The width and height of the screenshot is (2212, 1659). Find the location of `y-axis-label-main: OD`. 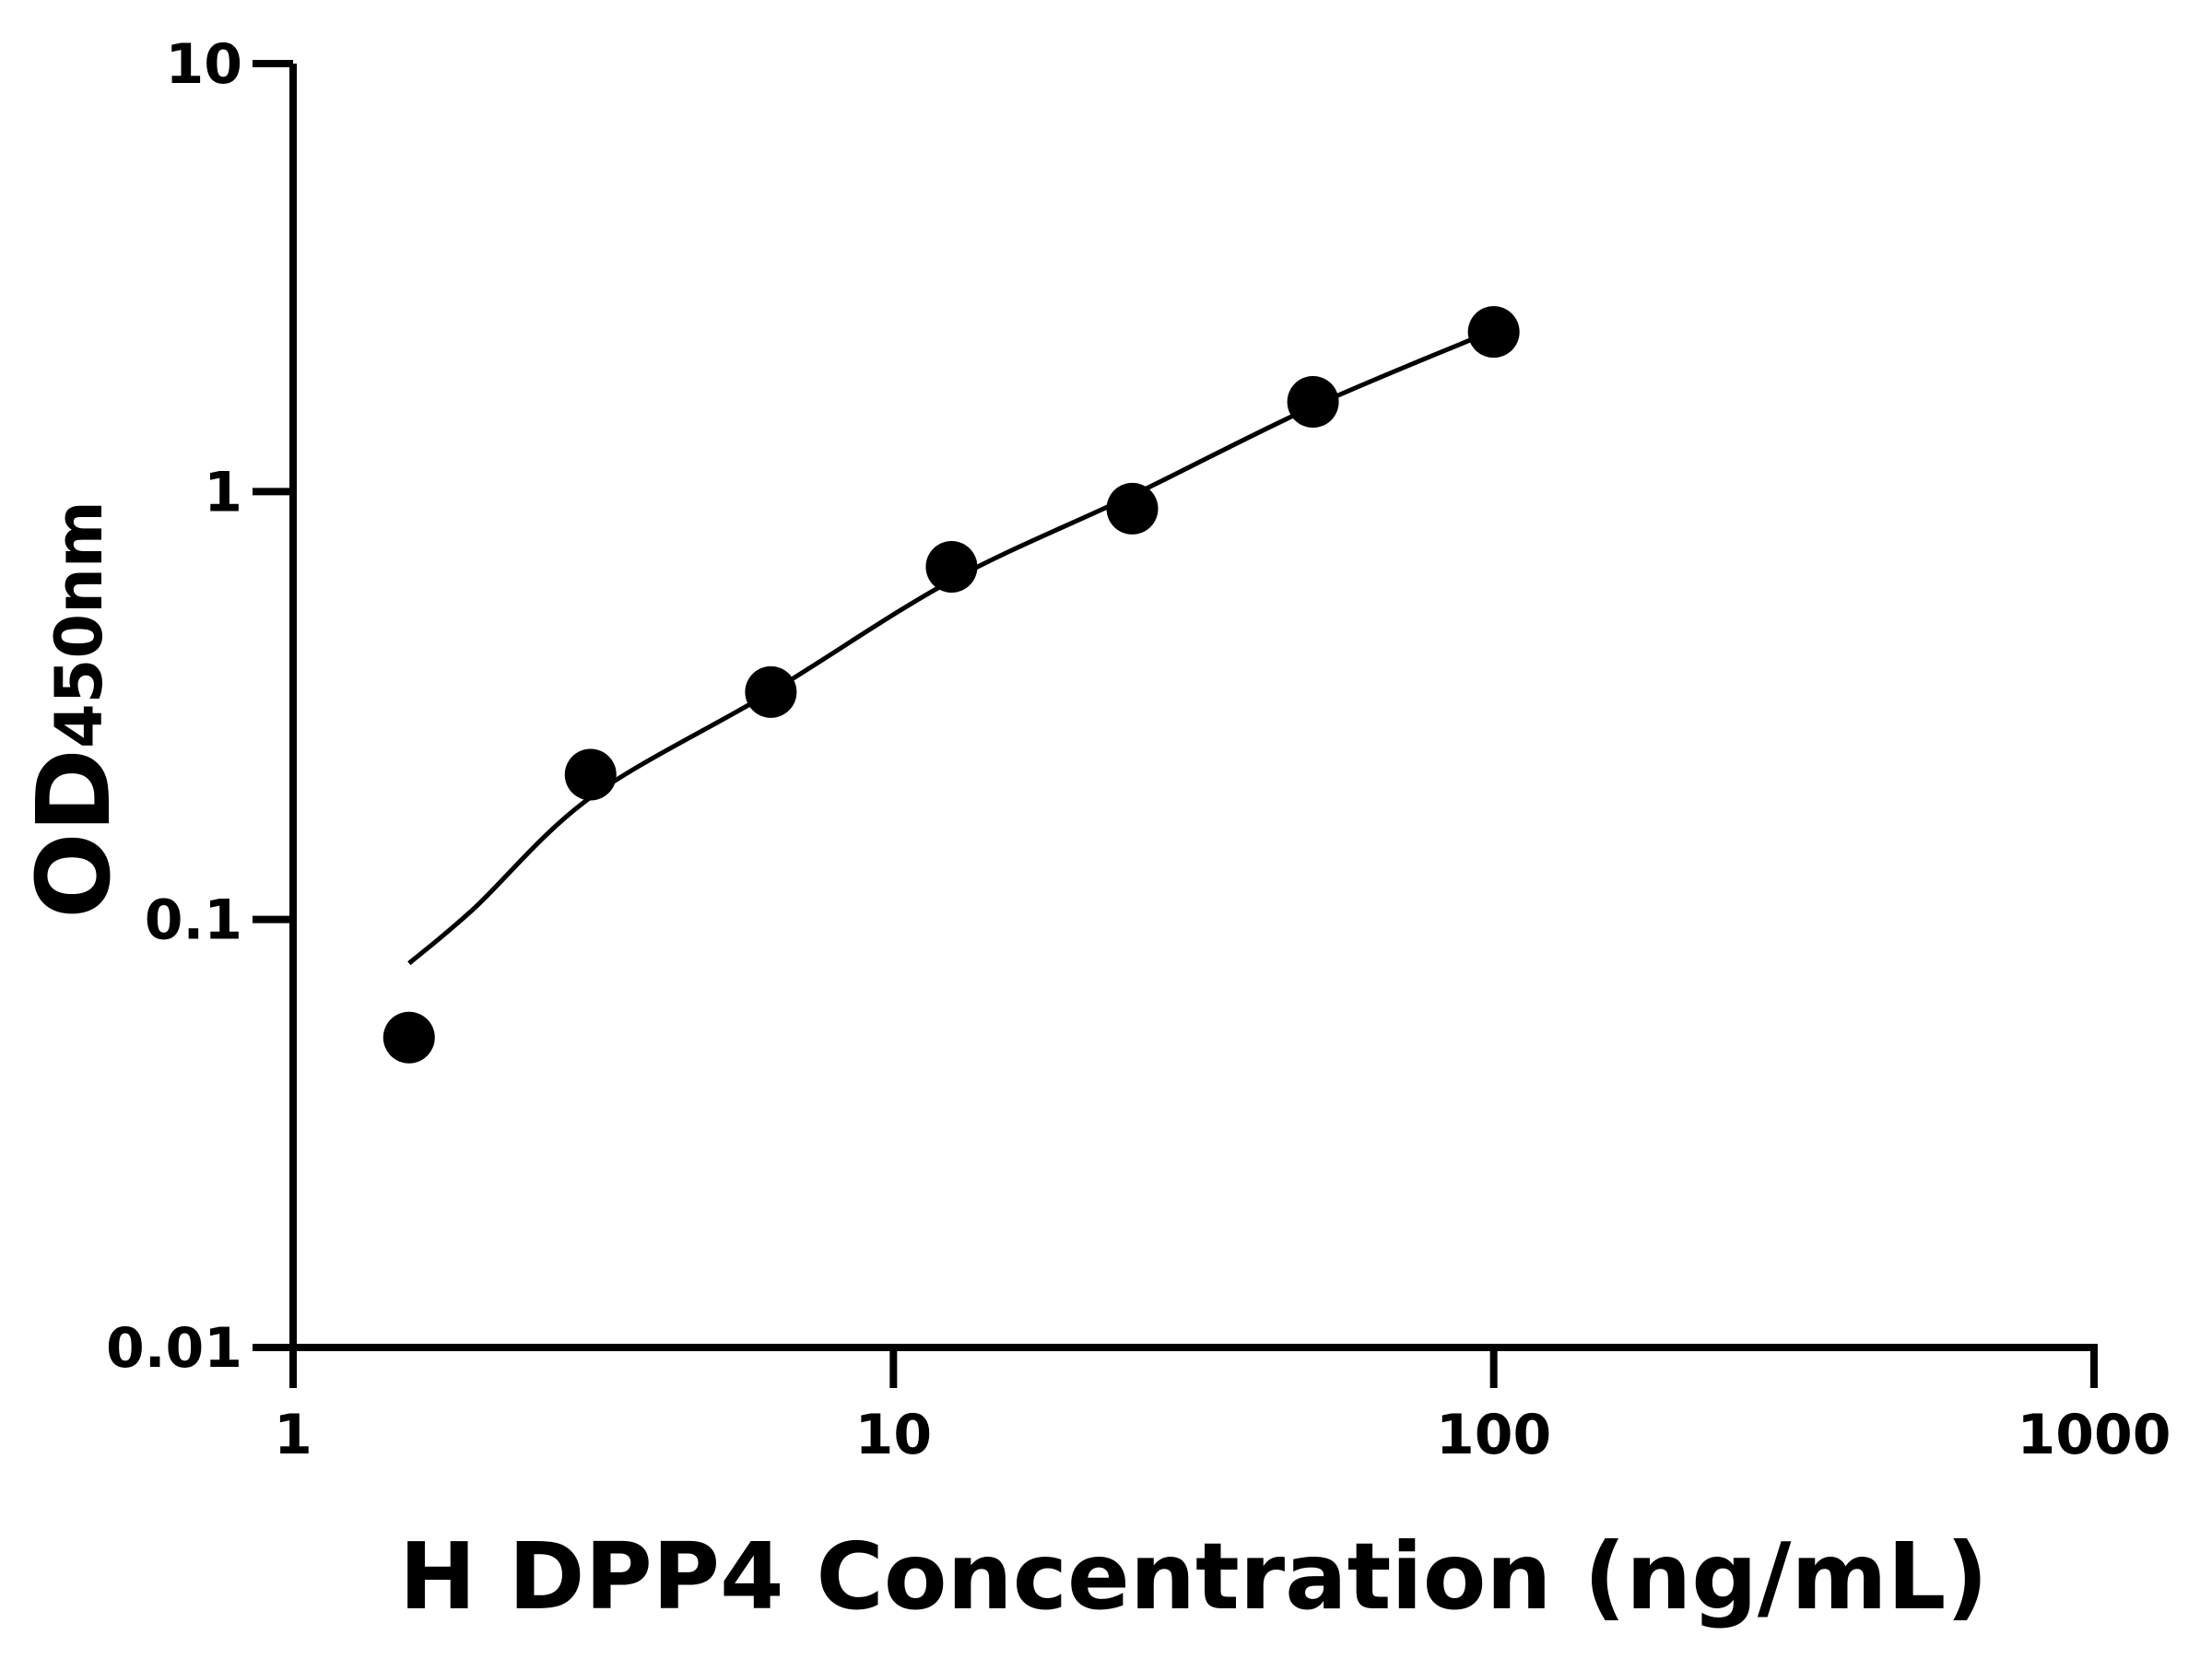

y-axis-label-main: OD is located at coordinates (74, 833).